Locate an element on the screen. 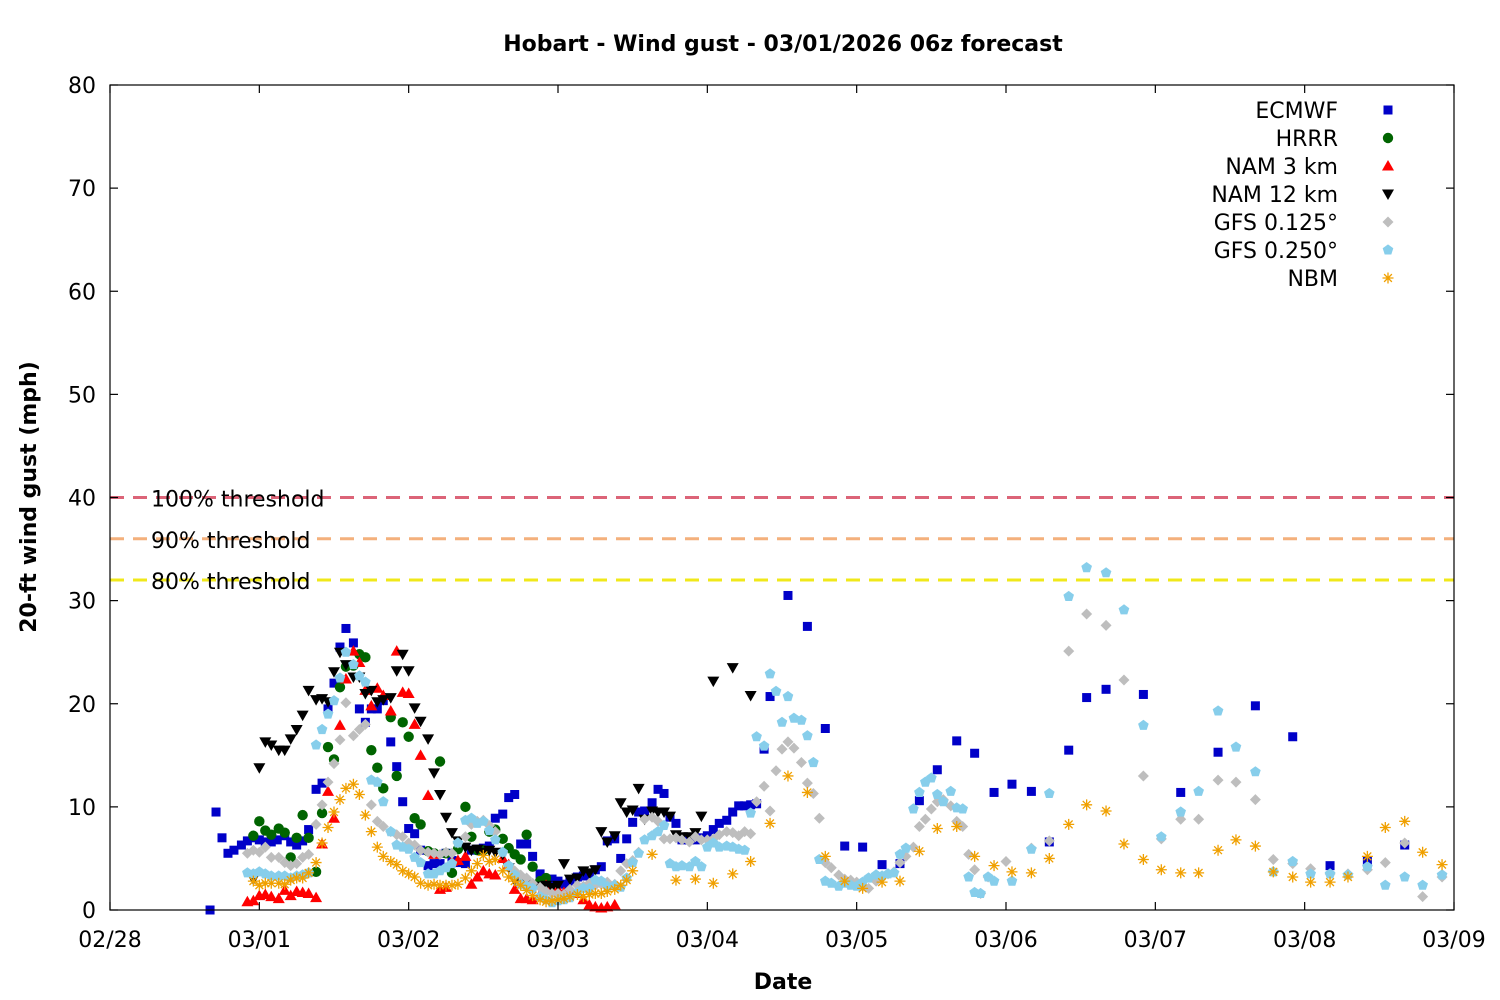 The height and width of the screenshot is (1000, 1500). legend-marker-nam-3-km is located at coordinates (1388, 165).